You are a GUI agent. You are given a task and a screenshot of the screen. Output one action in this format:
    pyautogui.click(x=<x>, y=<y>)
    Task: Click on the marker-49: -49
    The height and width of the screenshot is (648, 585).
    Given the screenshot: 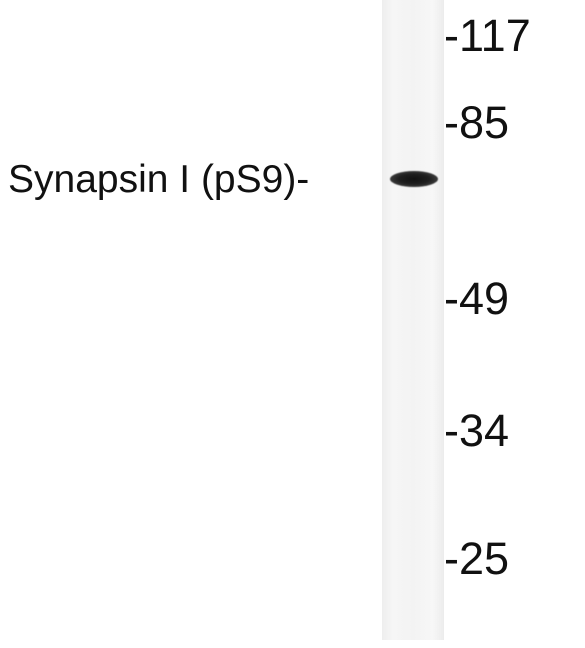 What is the action you would take?
    pyautogui.click(x=477, y=298)
    